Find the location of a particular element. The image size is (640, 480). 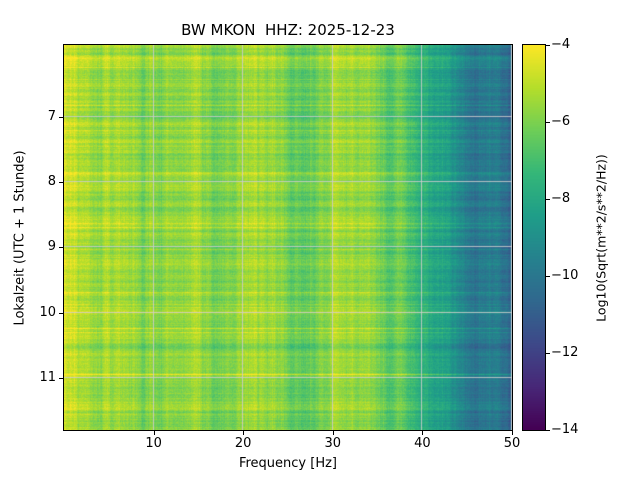

chart-title: BW MKON HHZ: 2025-12-23 is located at coordinates (288, 30).